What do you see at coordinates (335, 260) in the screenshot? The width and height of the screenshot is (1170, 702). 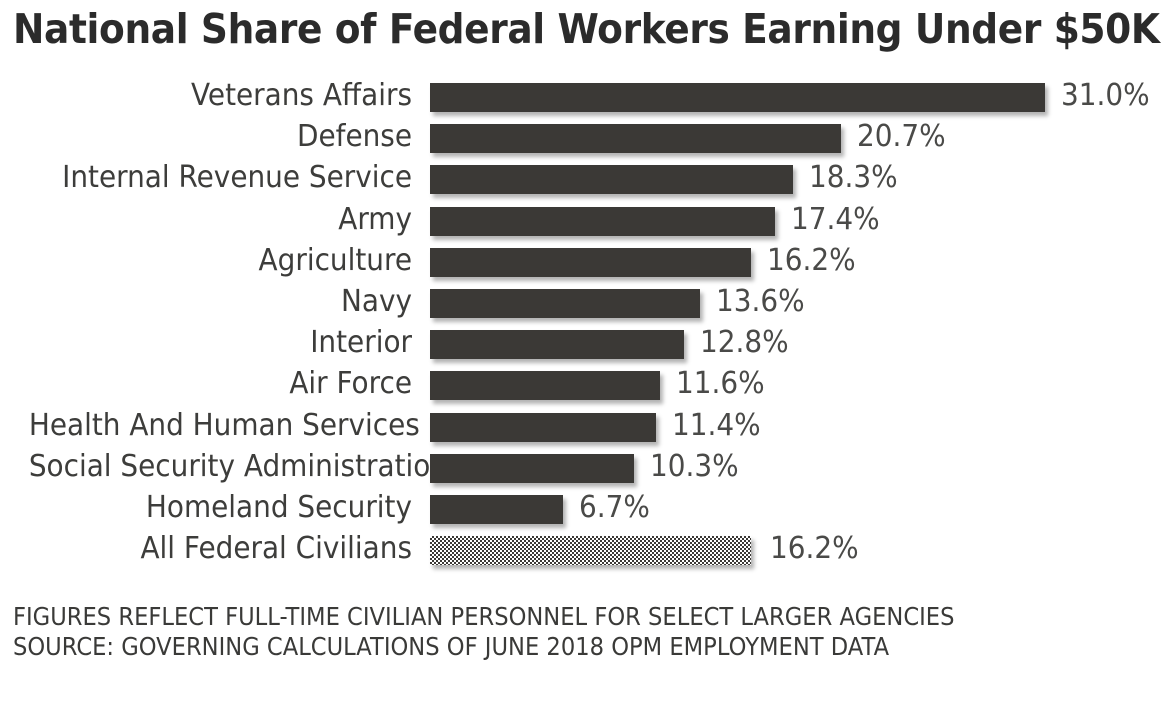 I see `bar-category-label: Agriculture` at bounding box center [335, 260].